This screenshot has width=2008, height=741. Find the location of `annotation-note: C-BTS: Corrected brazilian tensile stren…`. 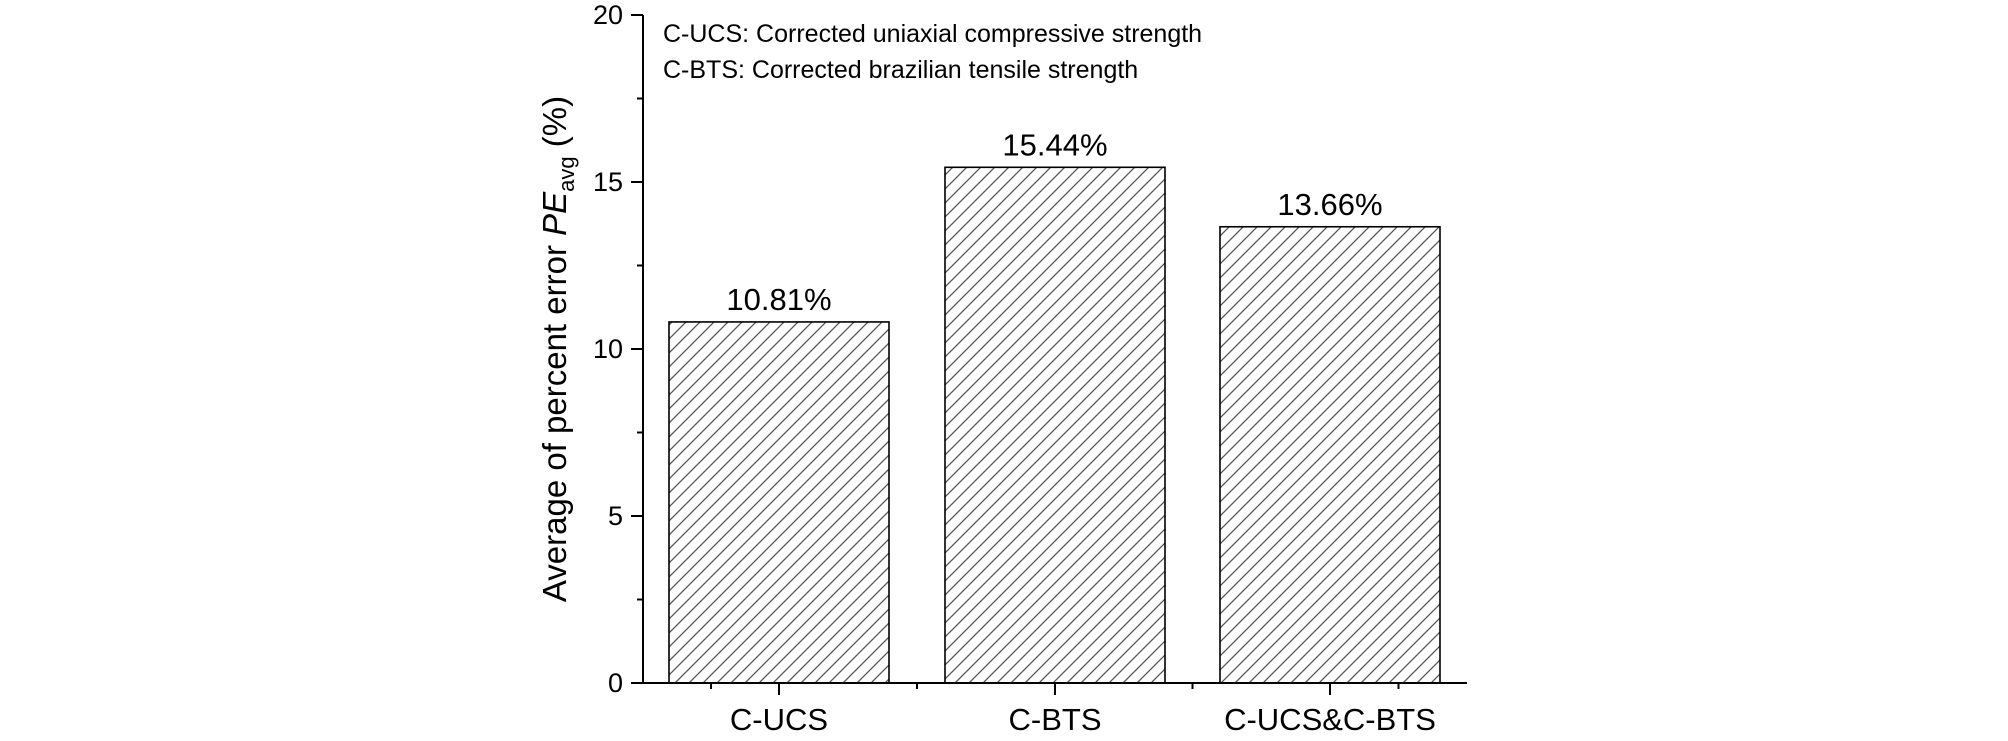

annotation-note: C-BTS: Corrected brazilian tensile stren… is located at coordinates (900, 70).